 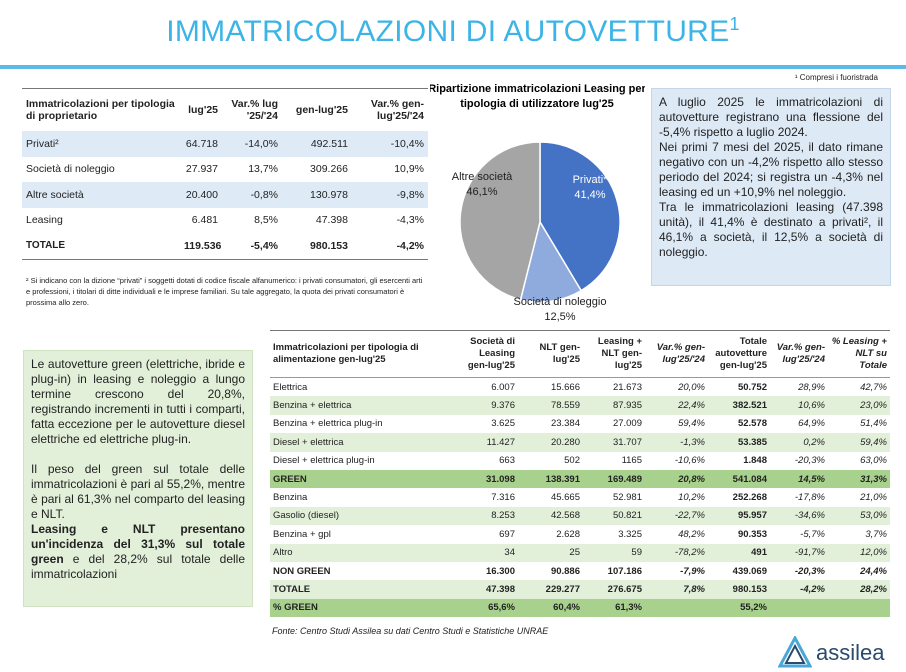 What do you see at coordinates (362, 479) in the screenshot?
I see `table-cell: GREEN` at bounding box center [362, 479].